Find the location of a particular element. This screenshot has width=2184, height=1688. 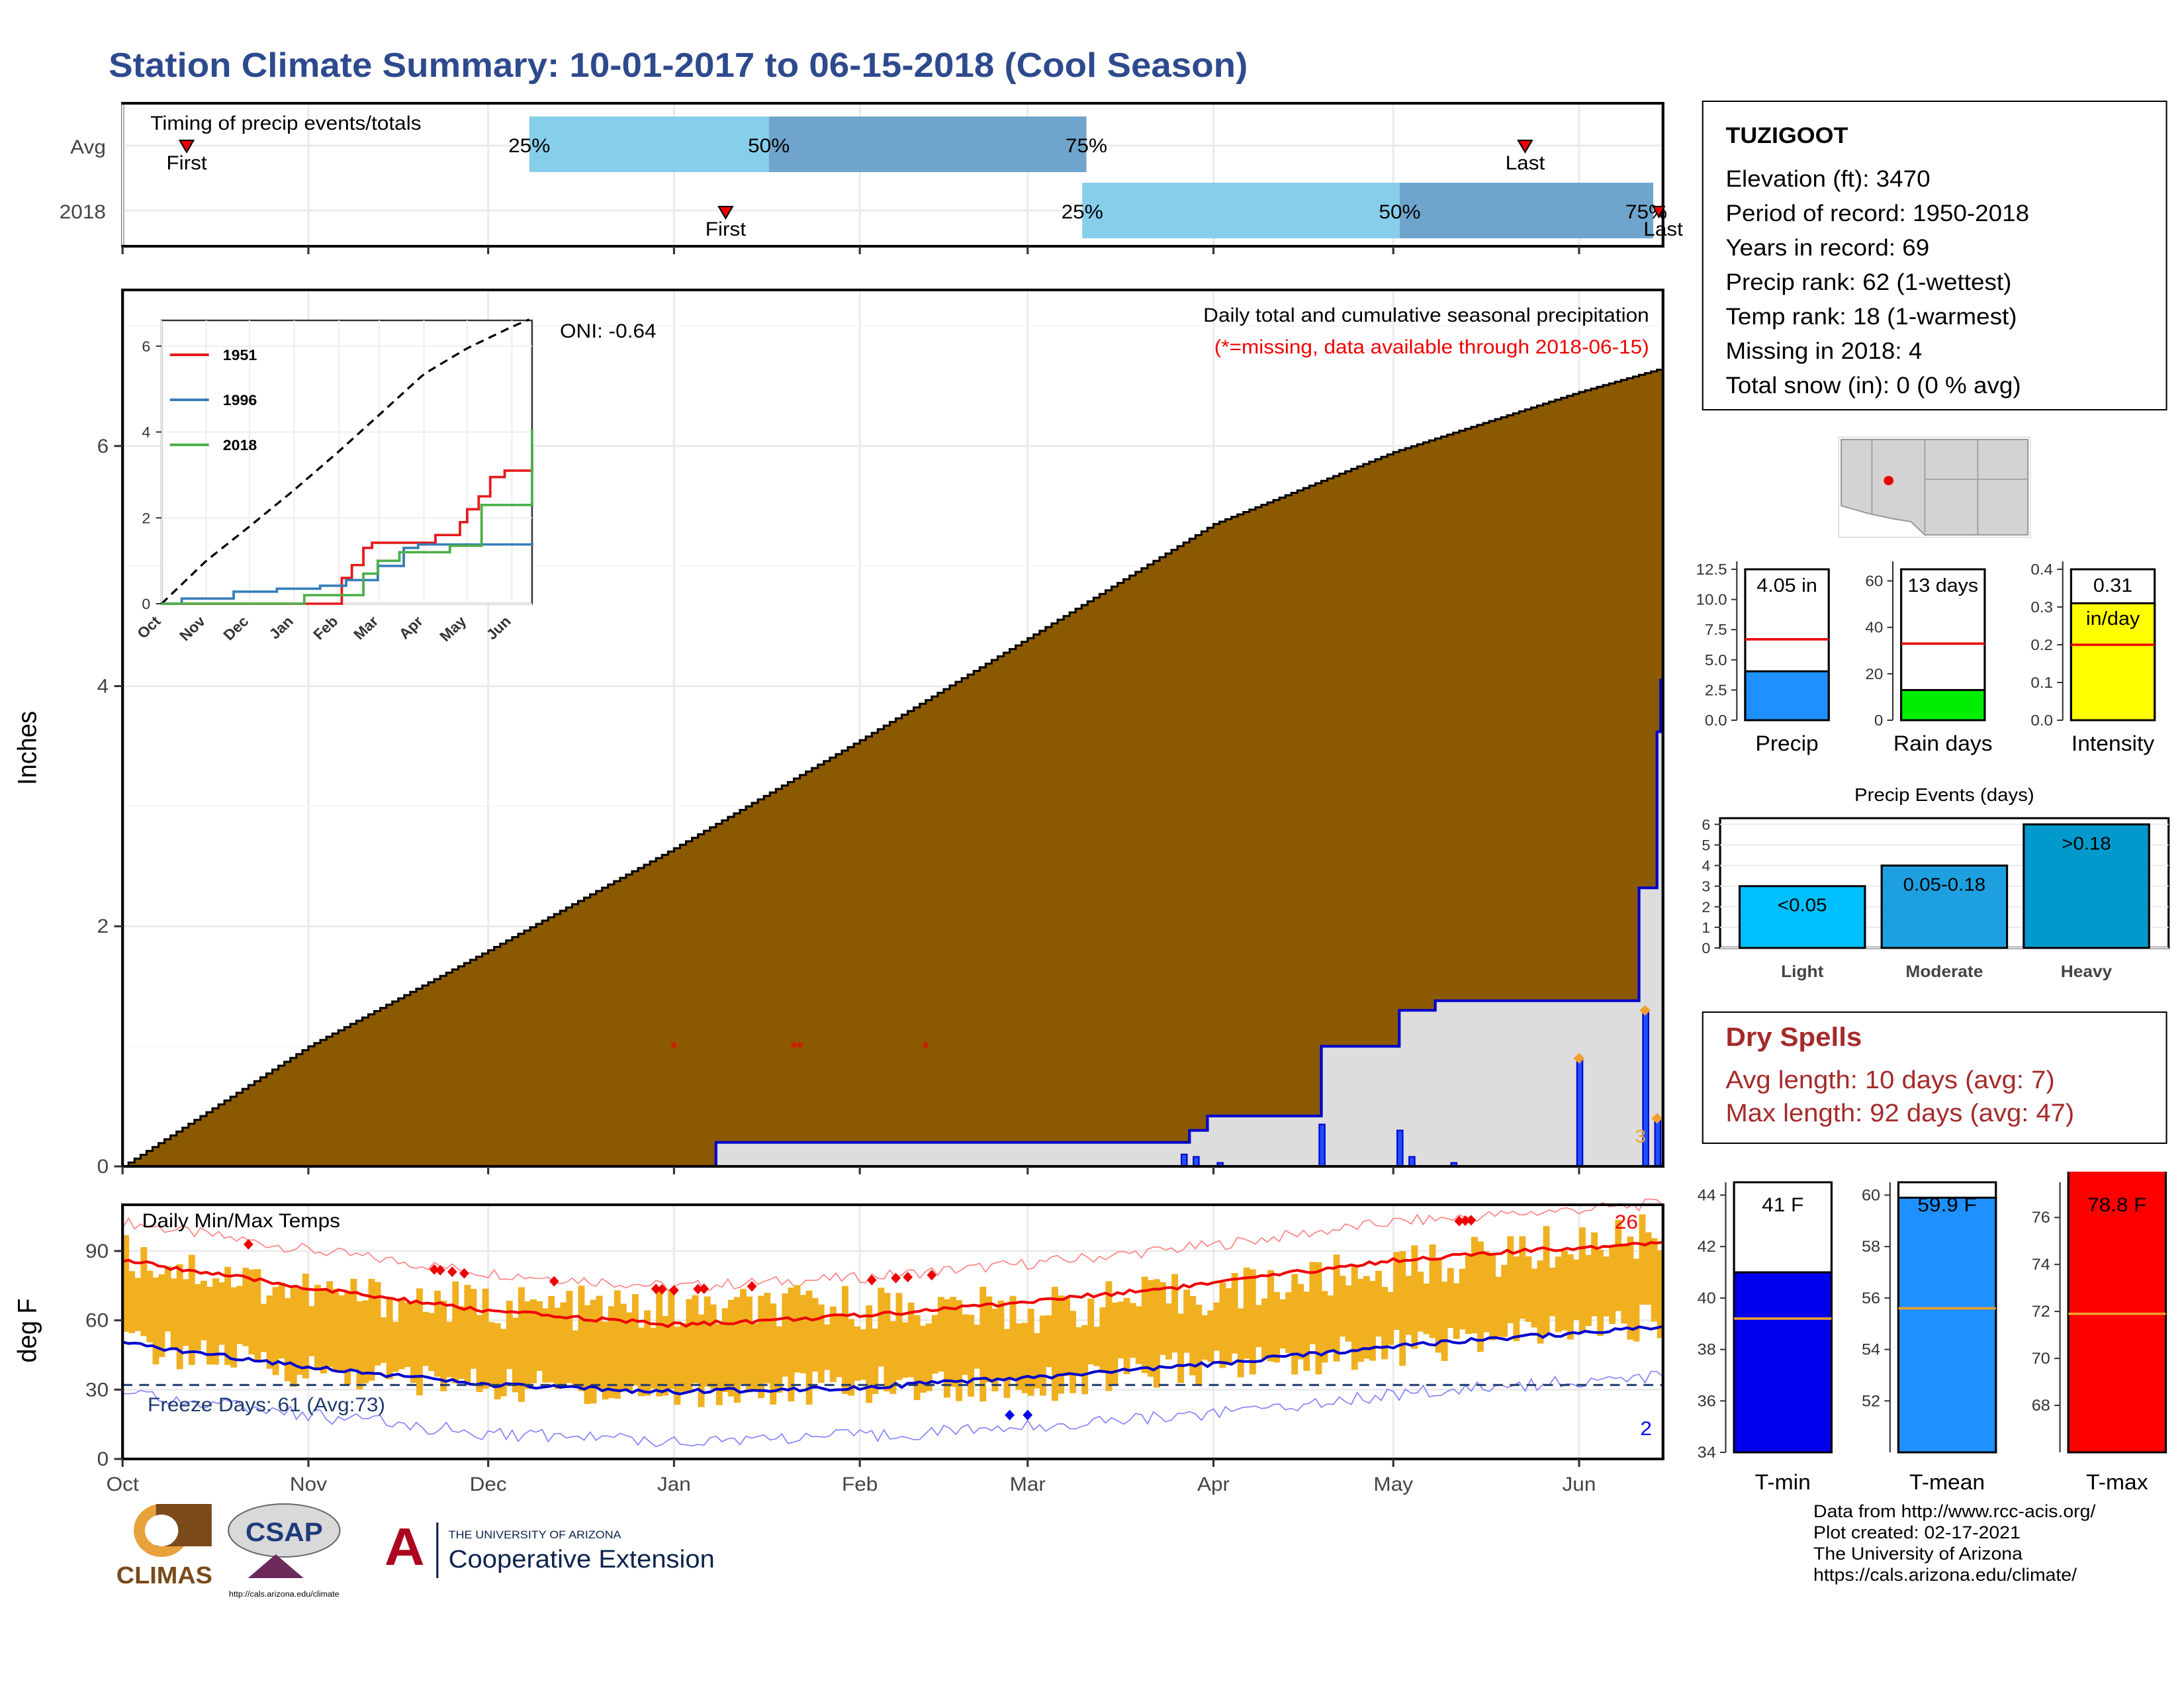

svg-text:http://cals.arizona.edu/climat: http://cals.arizona.edu/climate is located at coordinates (284, 1594).